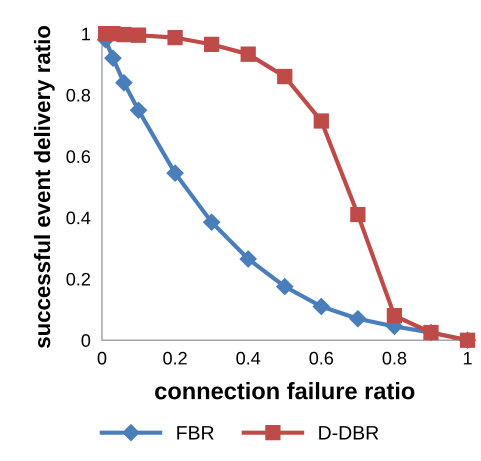 The height and width of the screenshot is (461, 481). Describe the element at coordinates (78, 218) in the screenshot. I see `y-tick-label: 0.4` at that location.